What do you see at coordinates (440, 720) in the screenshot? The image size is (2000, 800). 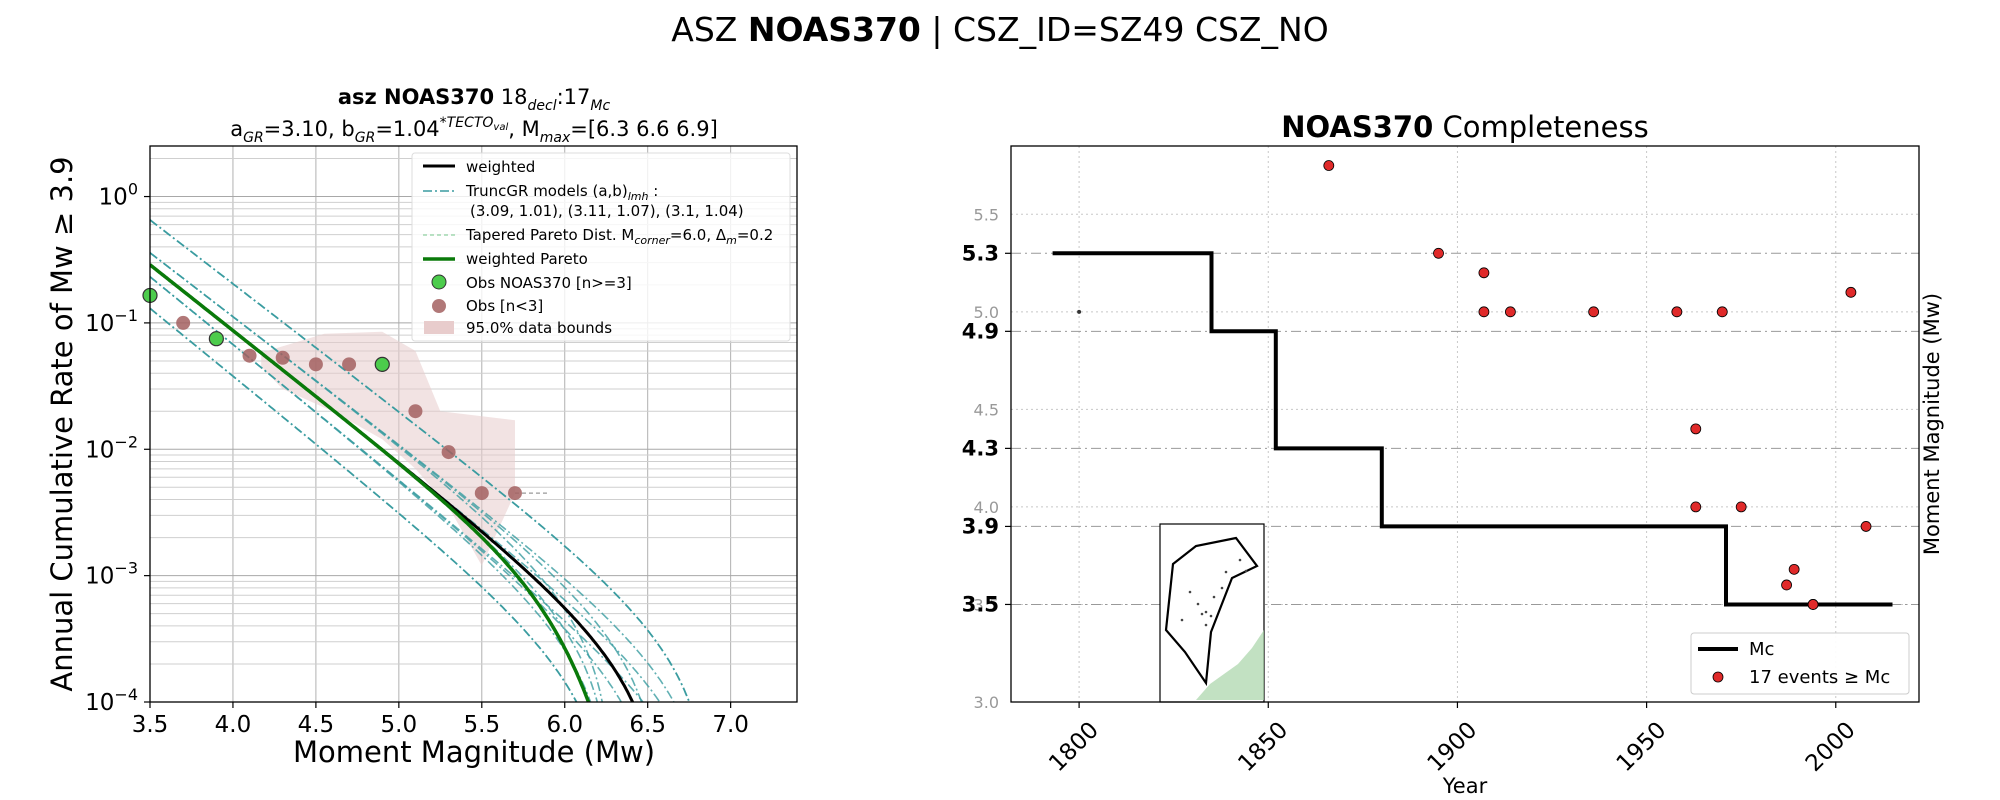 I see `left-x-ticks: 3.5 4.0 4.5 5.0 5.5 6.0 6.5 7.0` at bounding box center [440, 720].